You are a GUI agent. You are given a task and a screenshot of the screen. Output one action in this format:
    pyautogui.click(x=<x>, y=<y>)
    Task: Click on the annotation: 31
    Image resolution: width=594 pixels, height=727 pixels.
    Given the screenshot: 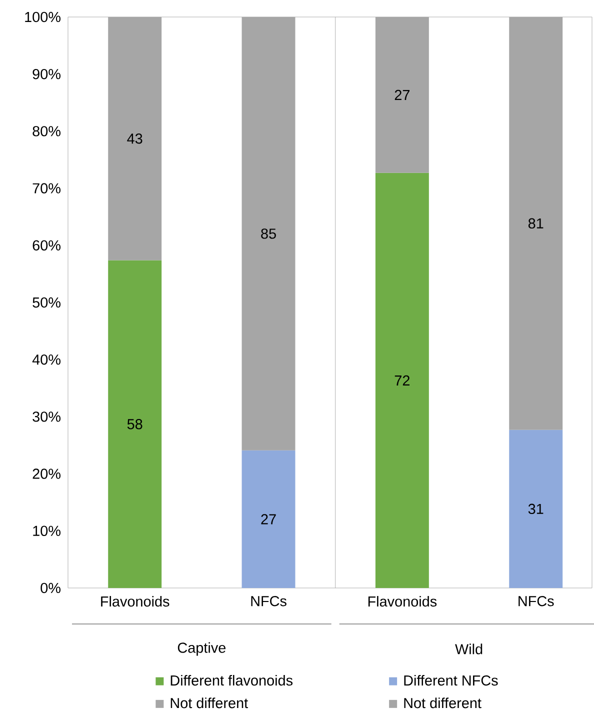 What is the action you would take?
    pyautogui.click(x=536, y=509)
    